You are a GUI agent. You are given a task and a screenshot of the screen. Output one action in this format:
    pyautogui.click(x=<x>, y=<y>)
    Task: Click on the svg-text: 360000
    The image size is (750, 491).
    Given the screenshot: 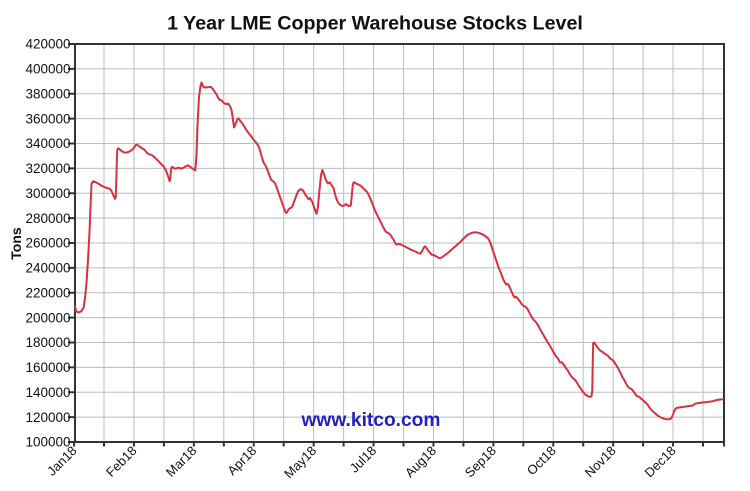 What is the action you would take?
    pyautogui.click(x=47, y=118)
    